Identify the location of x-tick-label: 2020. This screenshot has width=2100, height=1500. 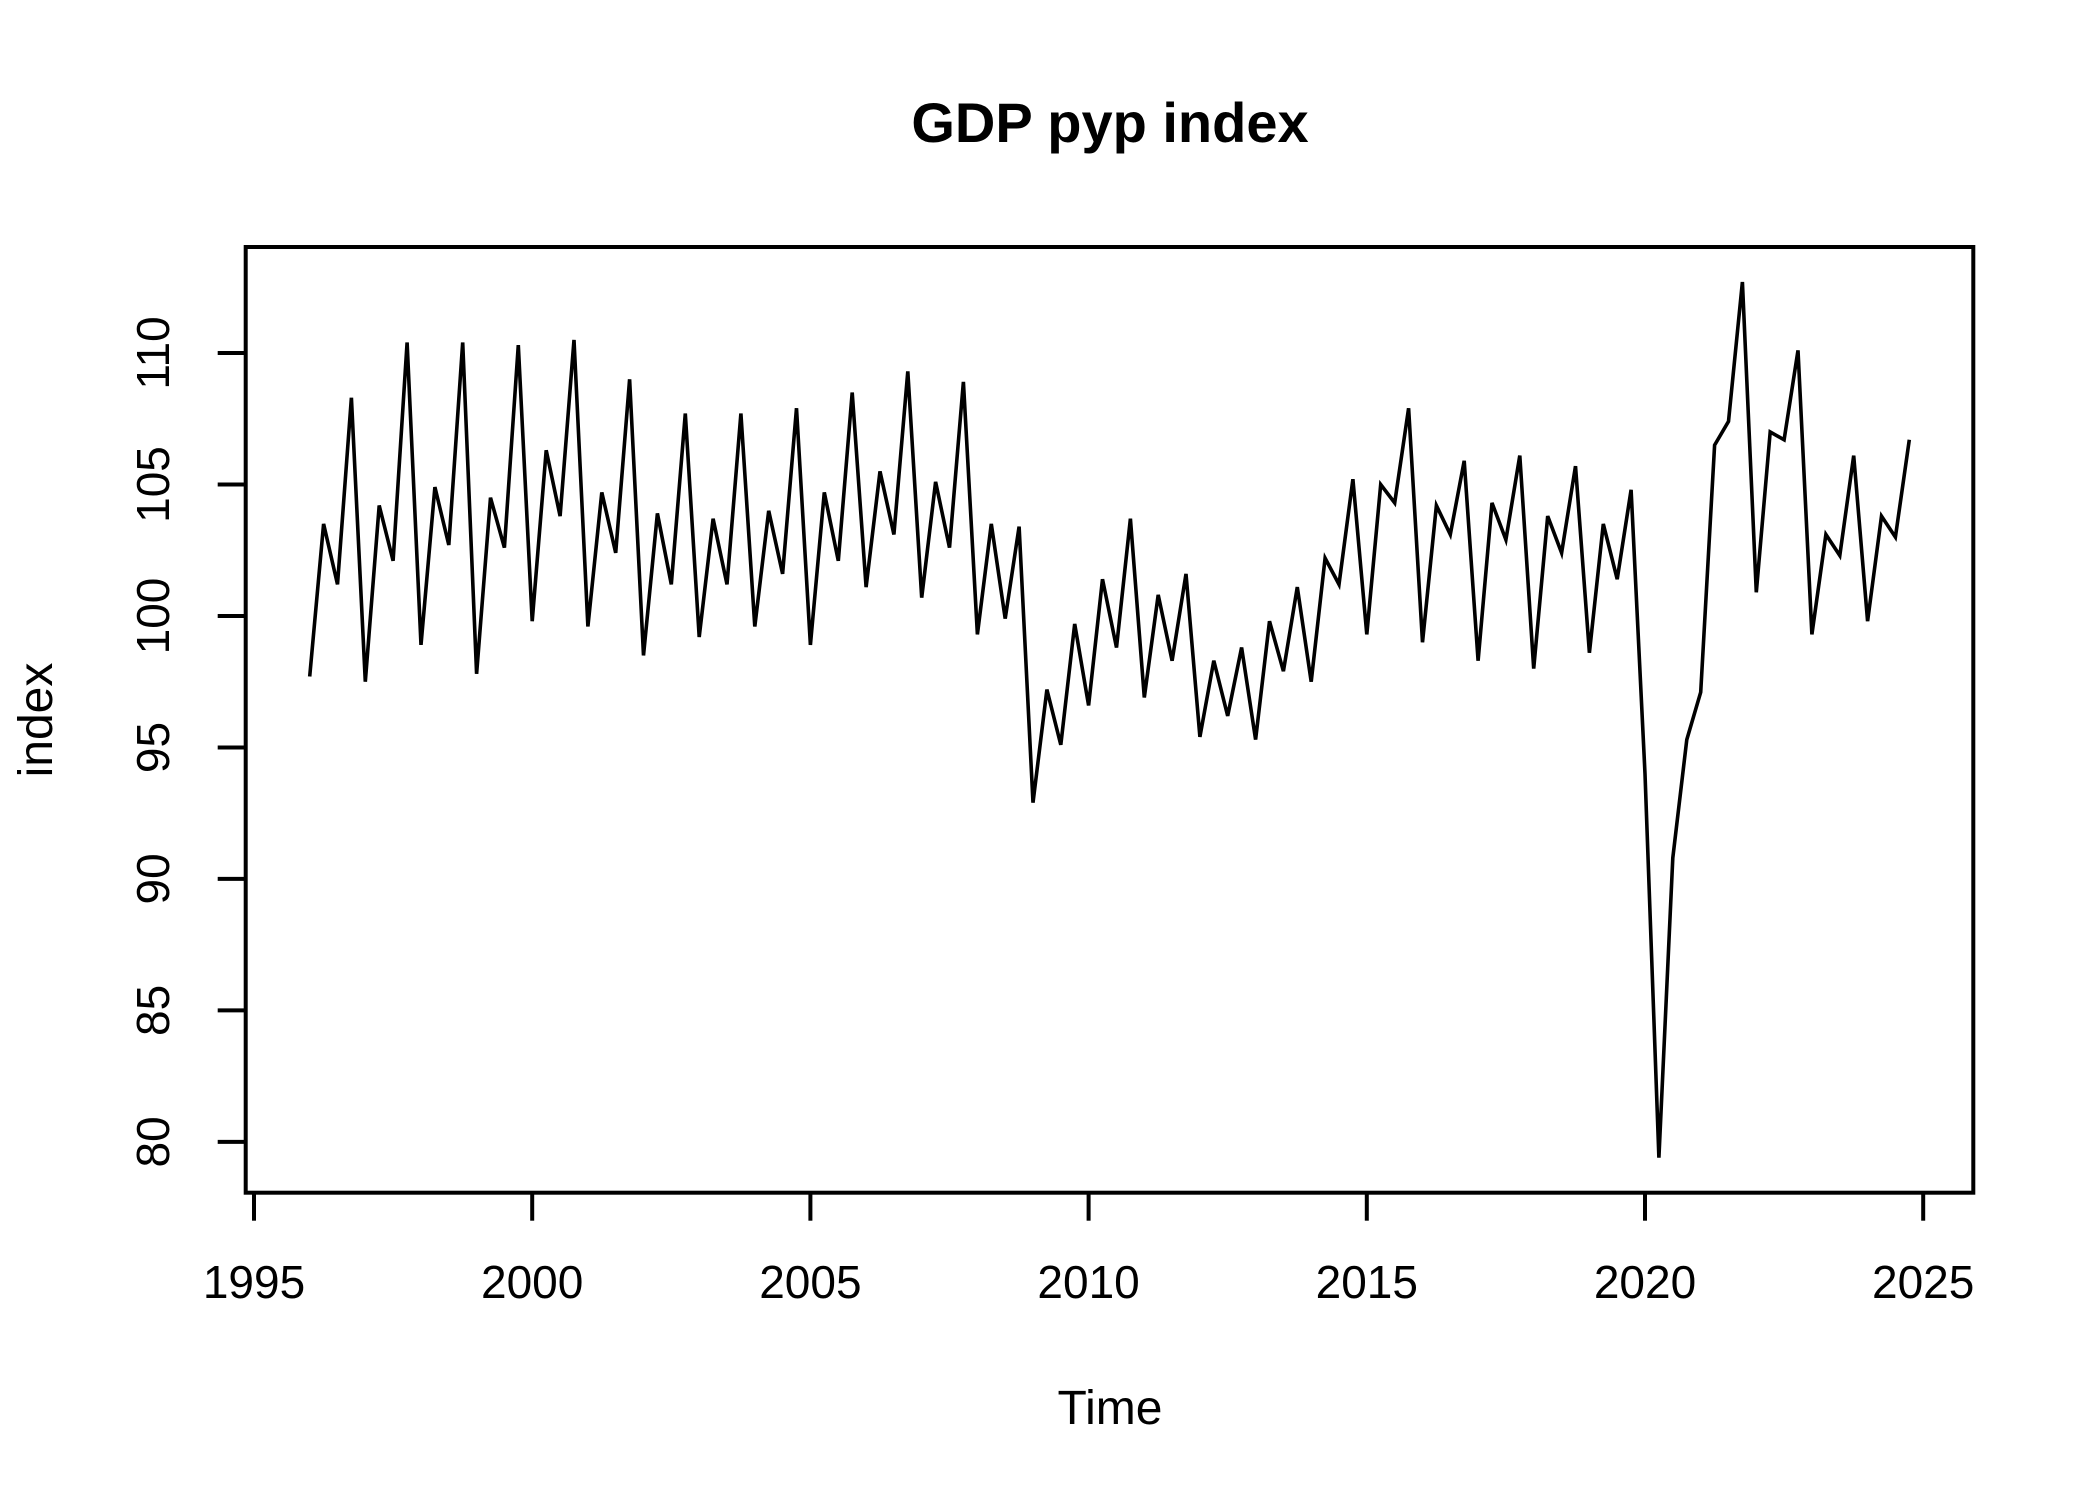
(1645, 1282).